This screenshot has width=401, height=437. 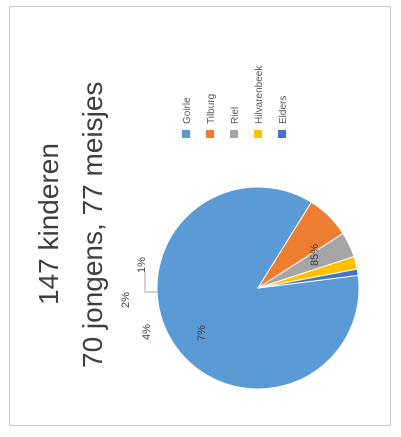 What do you see at coordinates (259, 94) in the screenshot?
I see `legend-label-hilvarenbeek: Hilvarenbeek` at bounding box center [259, 94].